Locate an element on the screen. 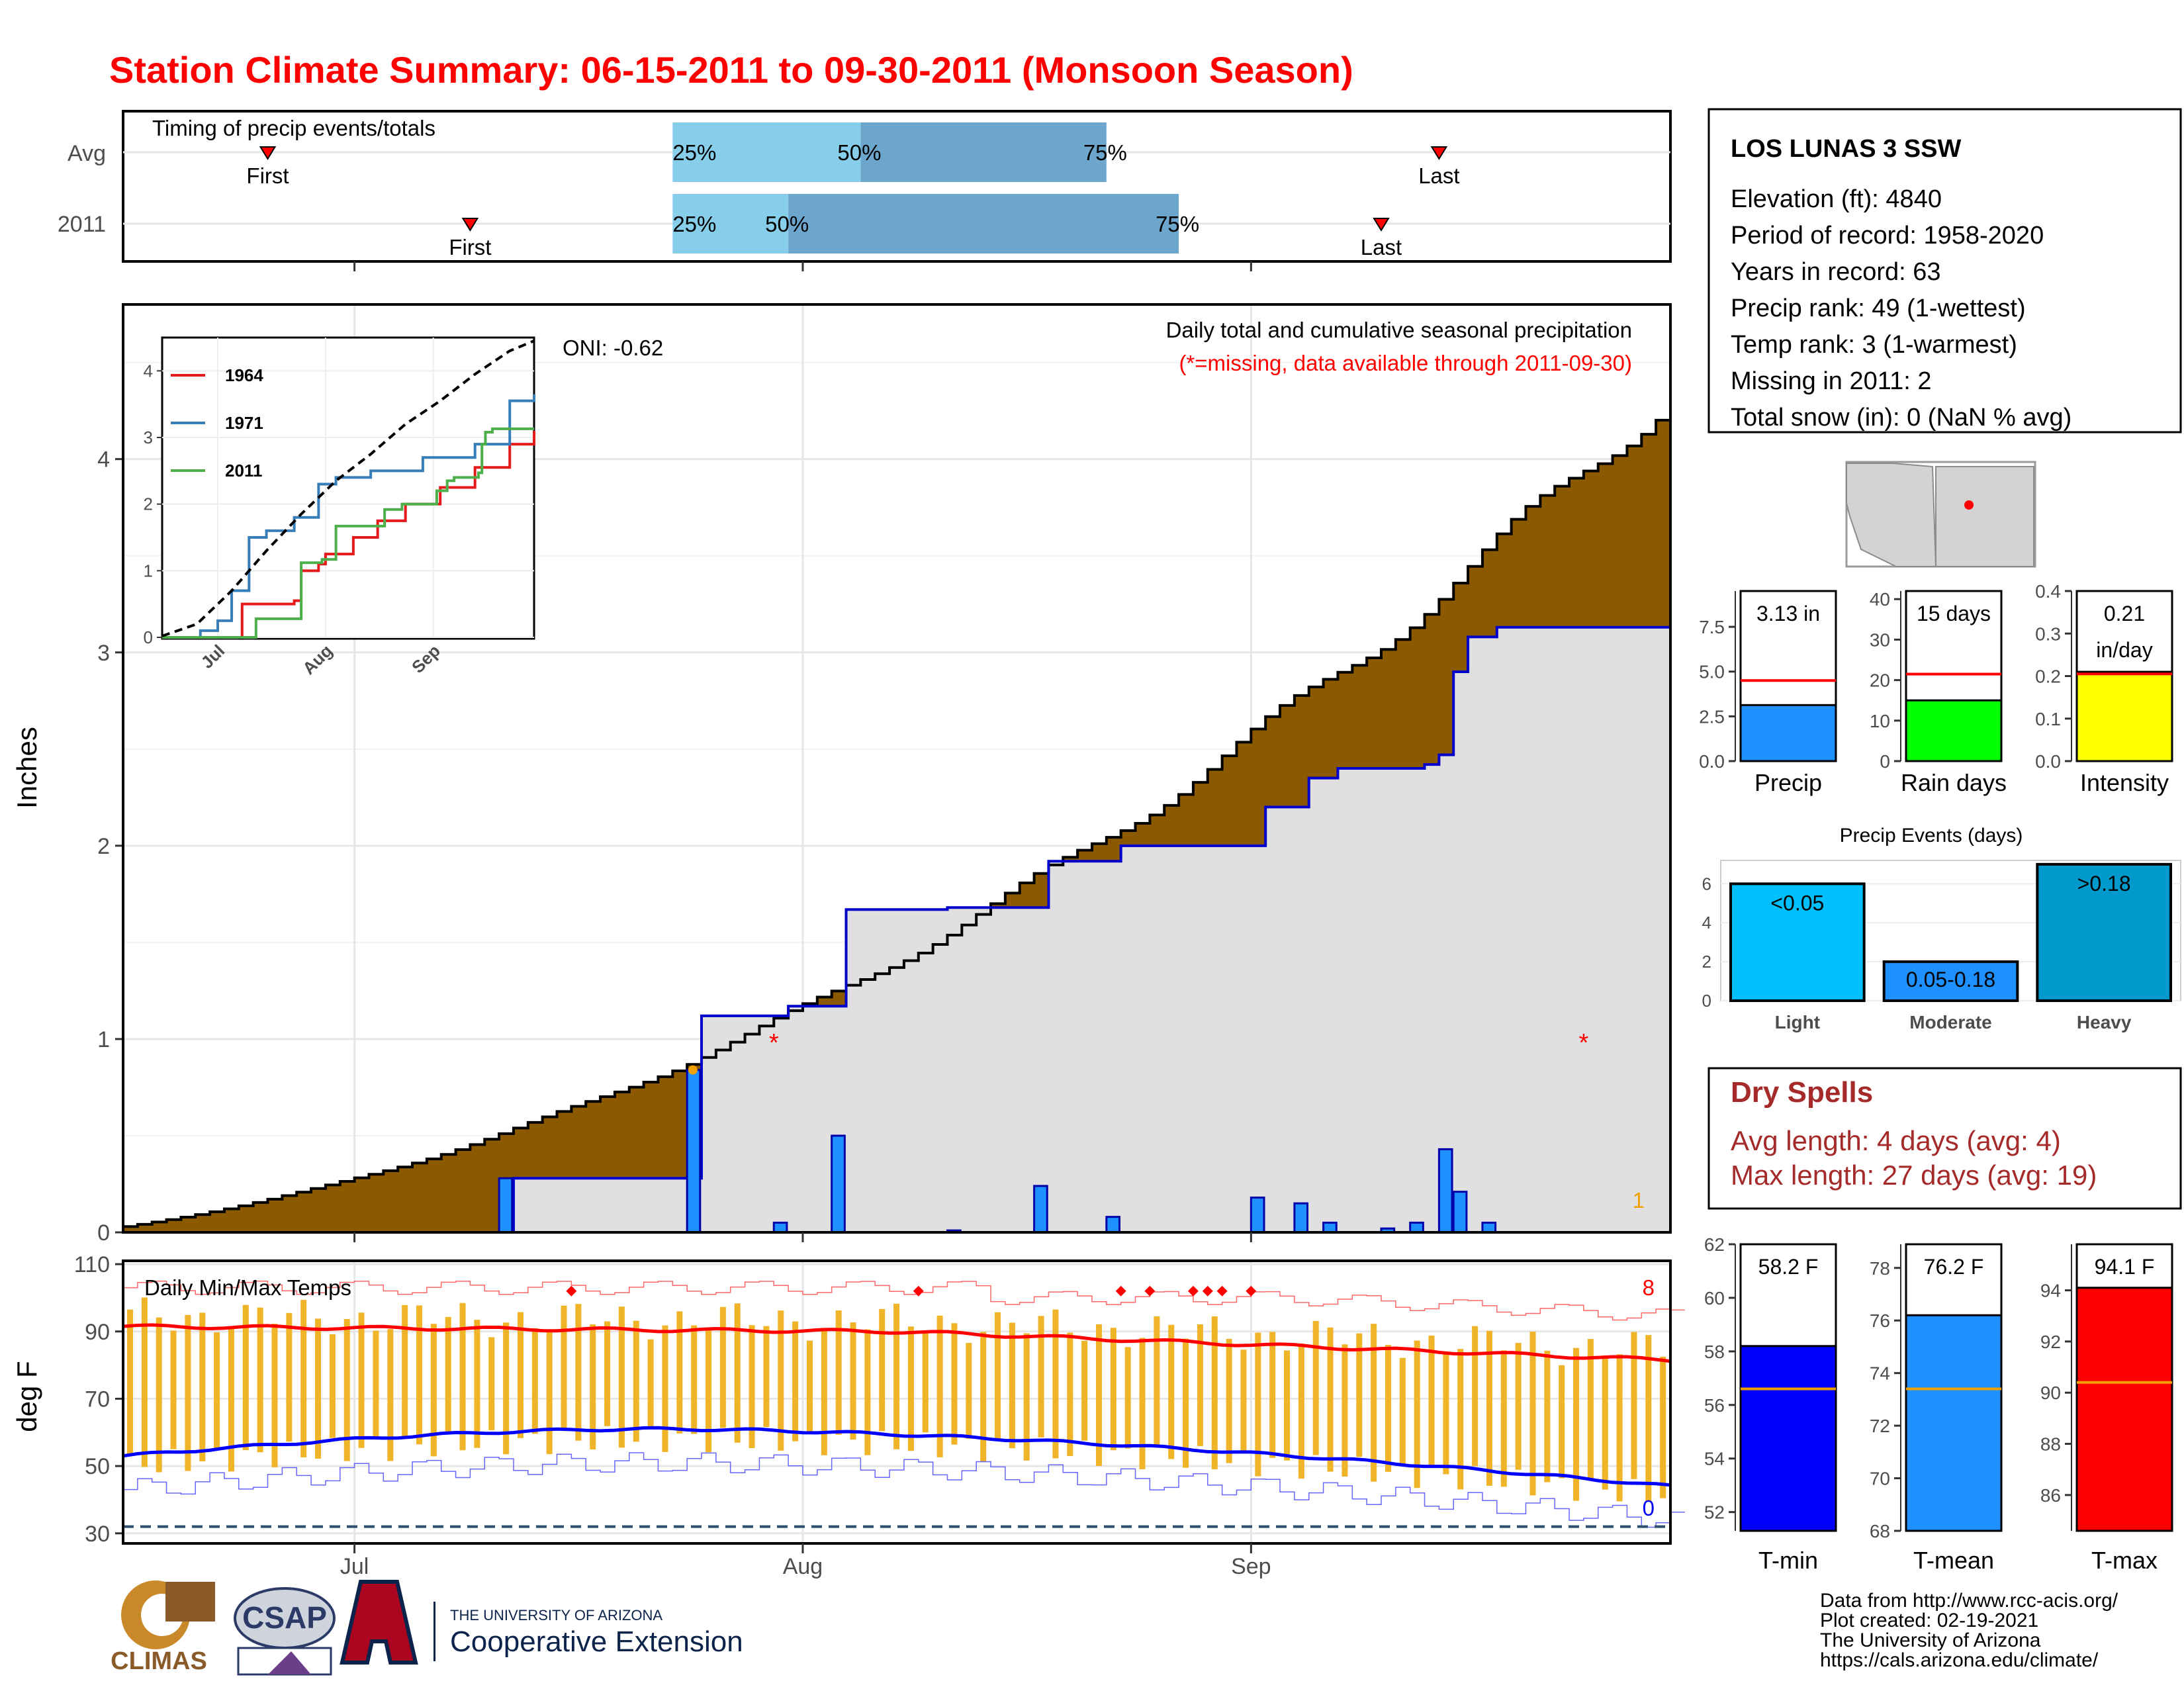 This screenshot has width=2184, height=1691. tmax-records-count: 8 is located at coordinates (1649, 1288).